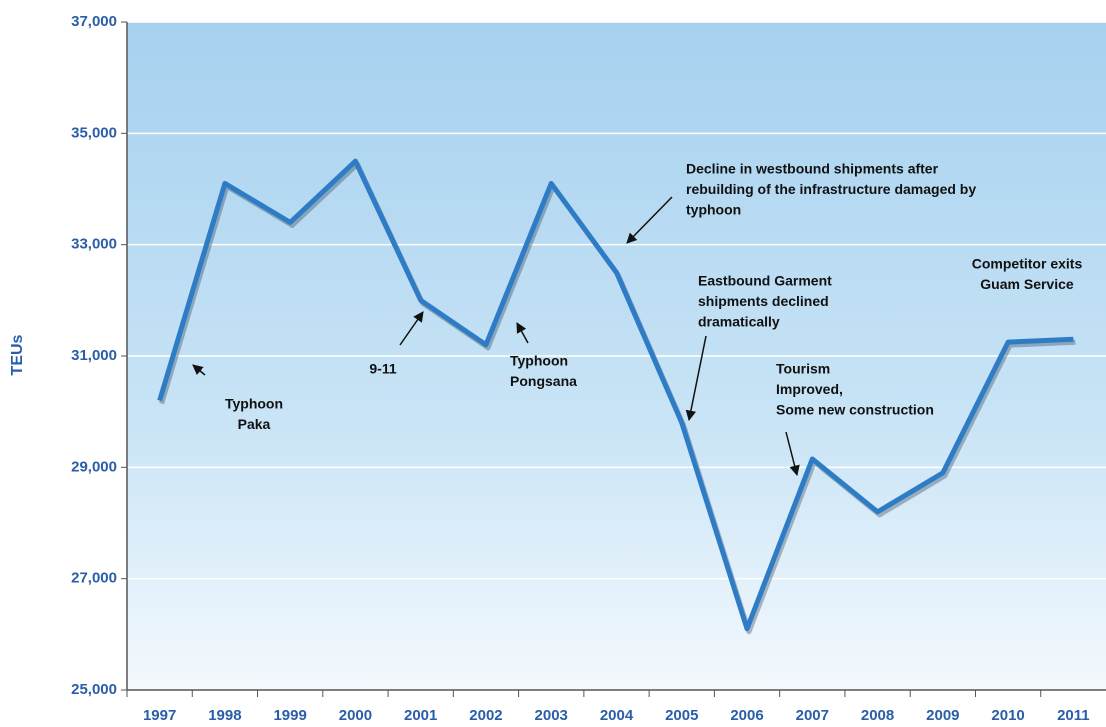 Image resolution: width=1106 pixels, height=727 pixels. Describe the element at coordinates (94, 244) in the screenshot. I see `y-tick-label: 33,000` at that location.